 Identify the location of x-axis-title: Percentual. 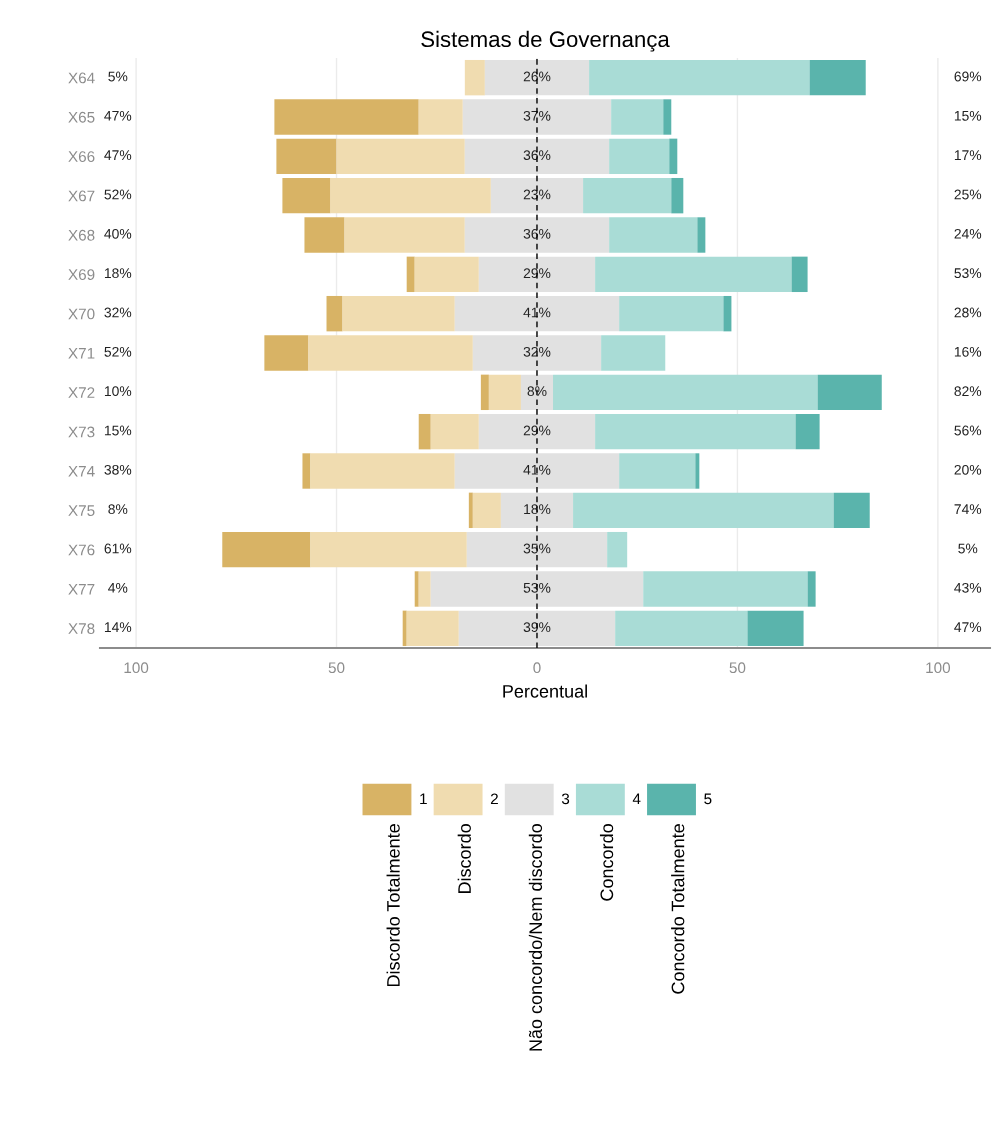
(545, 691).